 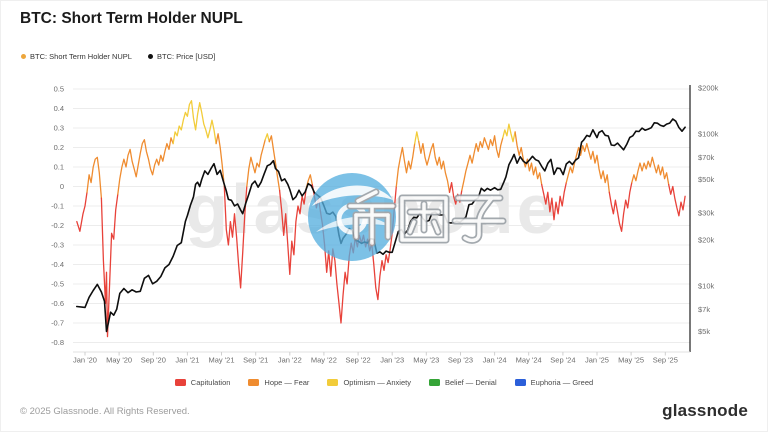 What do you see at coordinates (495, 360) in the screenshot?
I see `svg-text: Jan '24` at bounding box center [495, 360].